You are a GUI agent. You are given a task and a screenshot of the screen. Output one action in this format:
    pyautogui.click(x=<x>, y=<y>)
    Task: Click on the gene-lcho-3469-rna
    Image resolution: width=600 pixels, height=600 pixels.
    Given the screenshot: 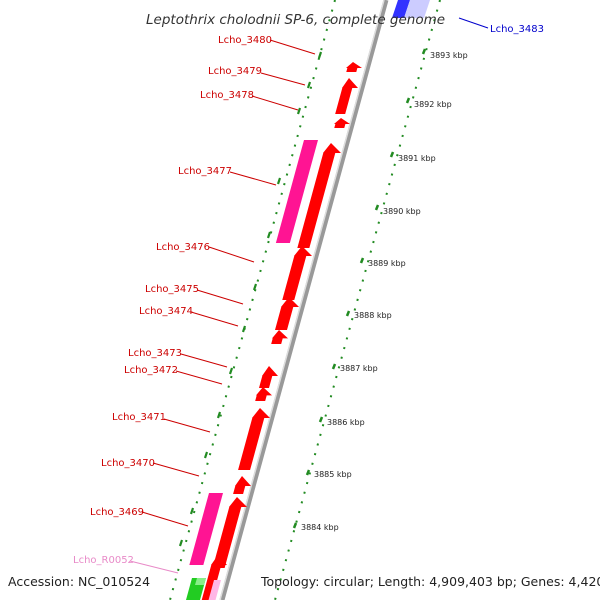 What is the action you would take?
    pyautogui.click(x=206, y=529)
    